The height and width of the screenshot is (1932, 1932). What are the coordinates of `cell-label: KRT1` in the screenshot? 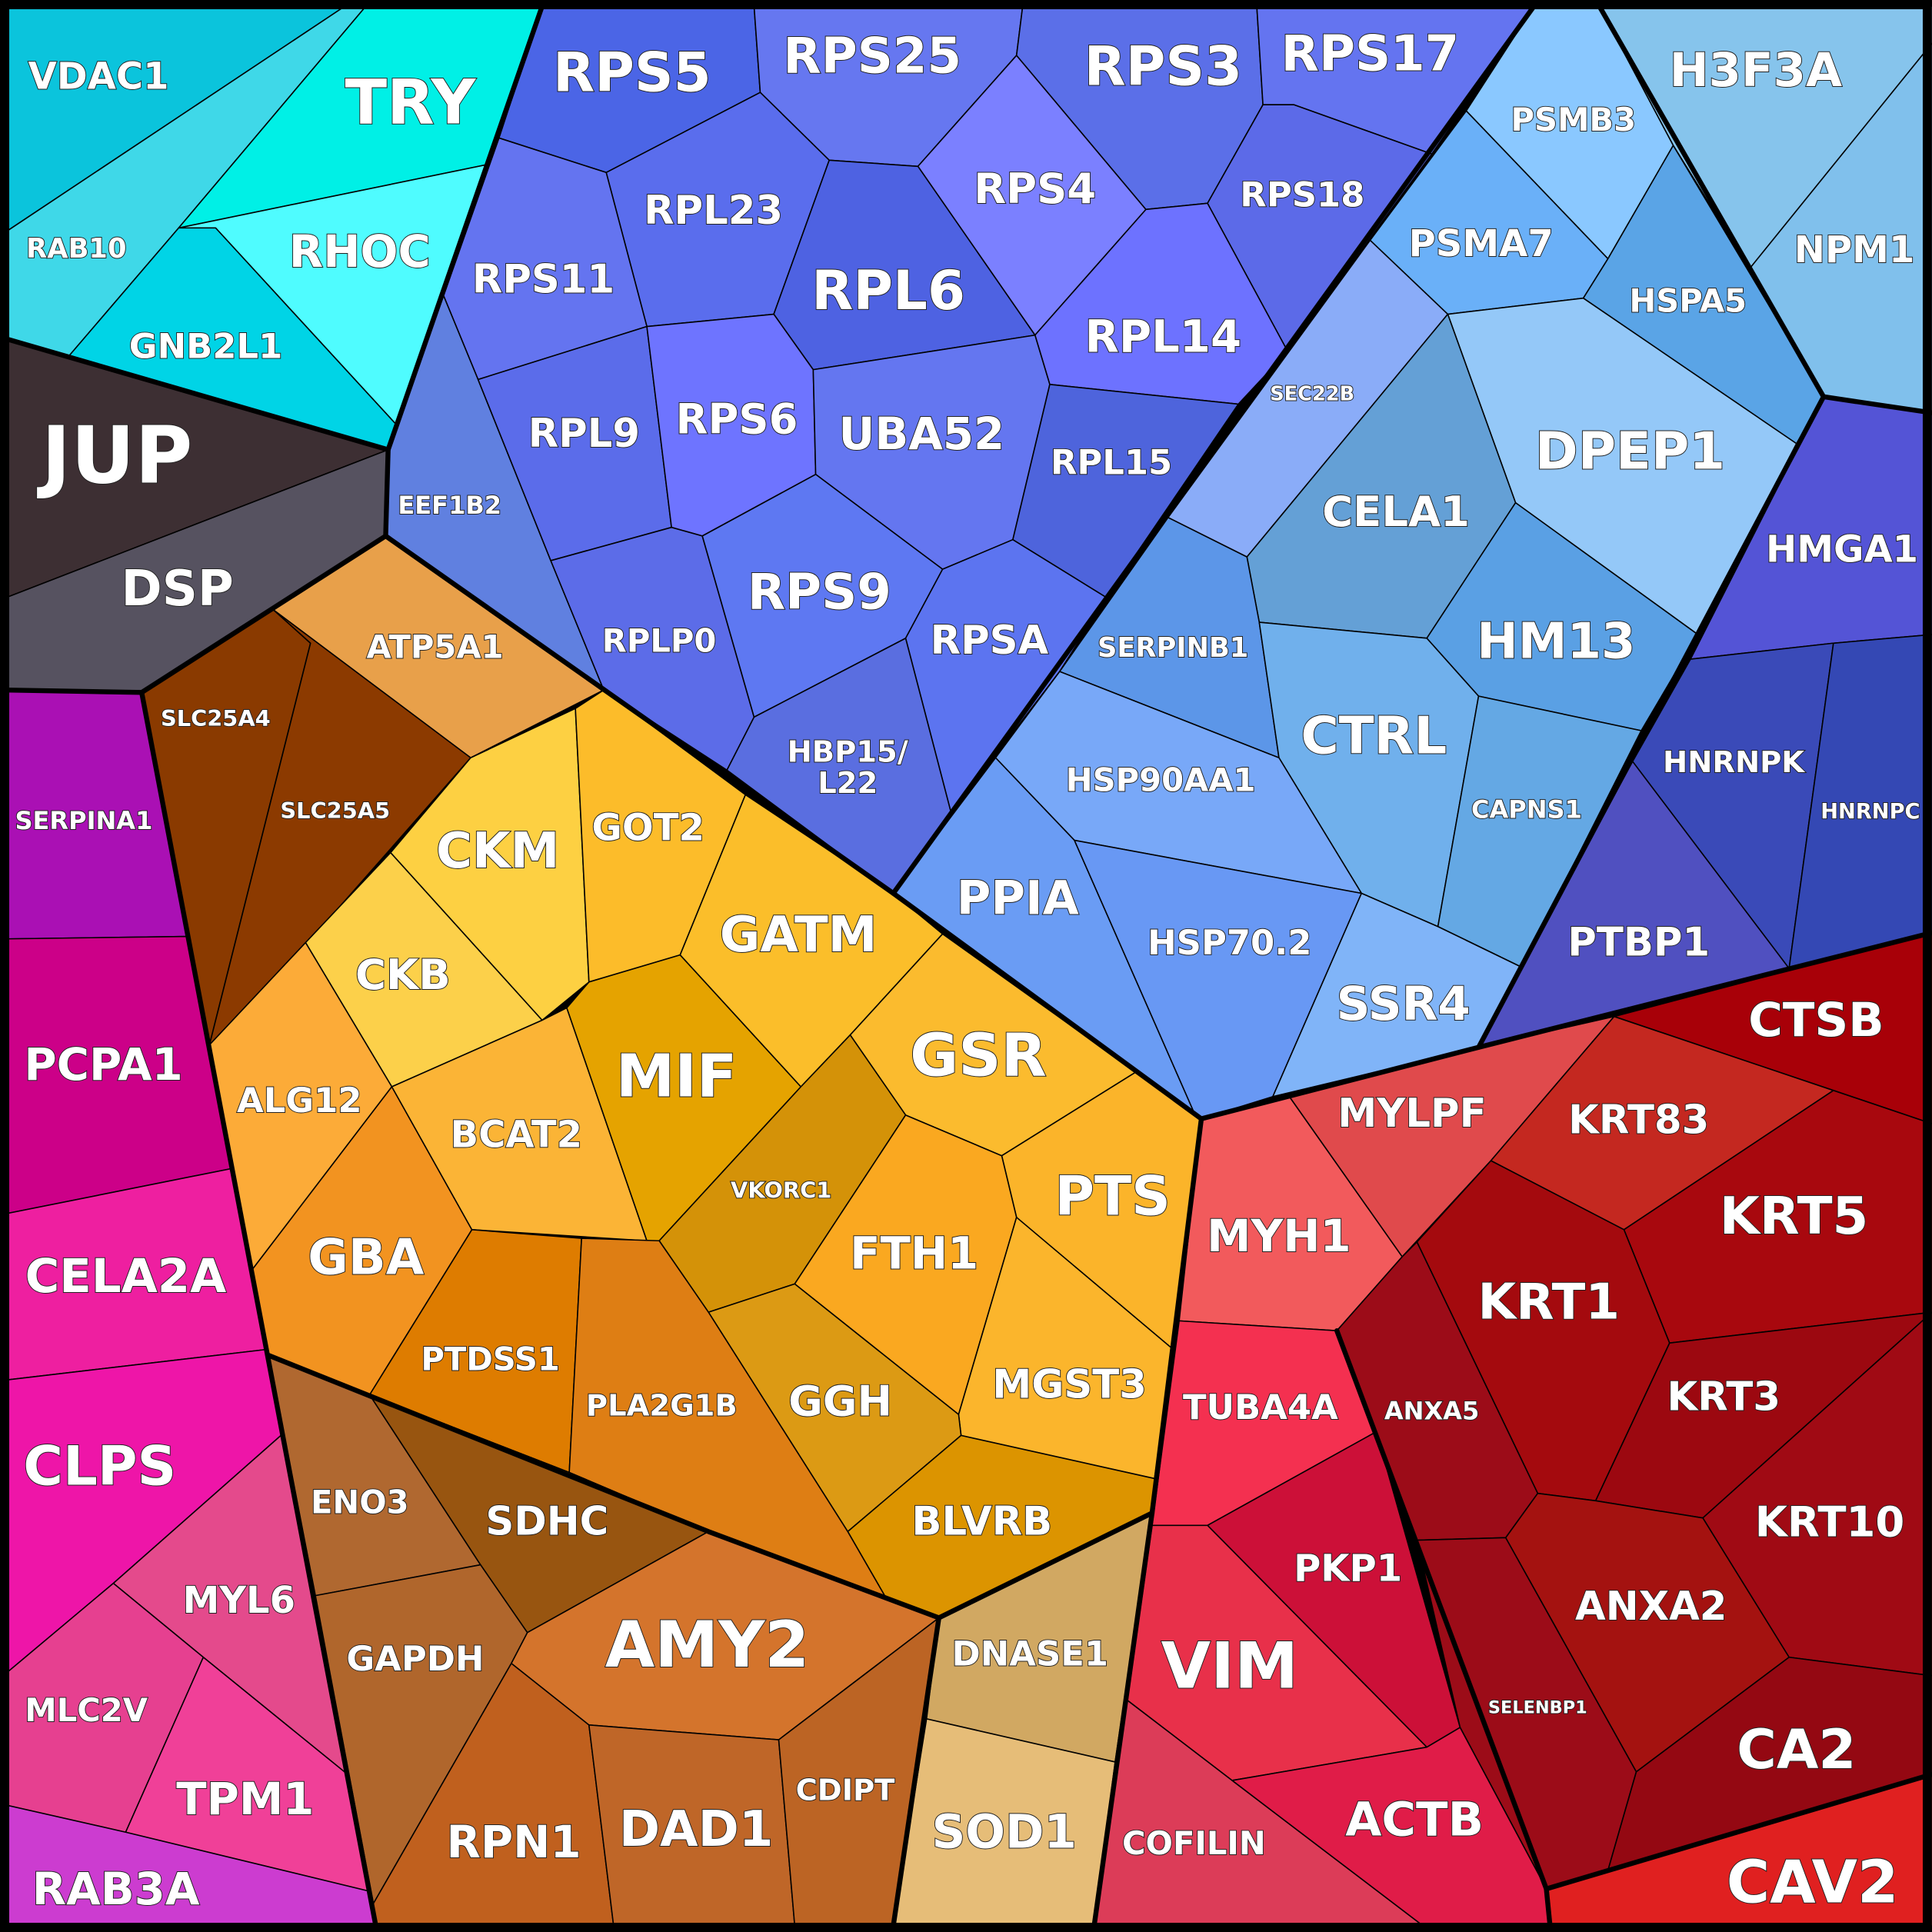 It's located at (1549, 1302).